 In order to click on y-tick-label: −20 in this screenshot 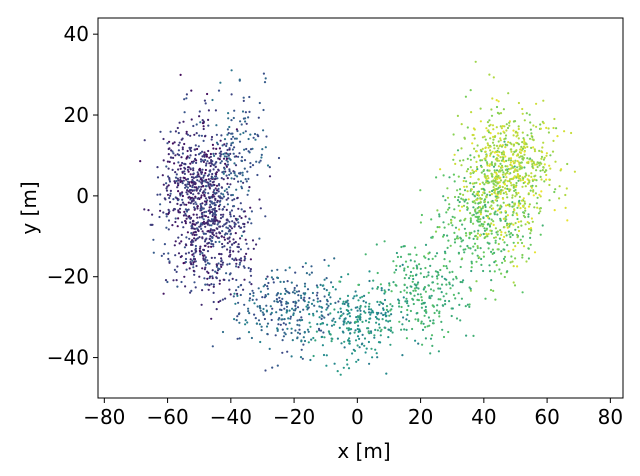, I will do `click(68, 277)`.